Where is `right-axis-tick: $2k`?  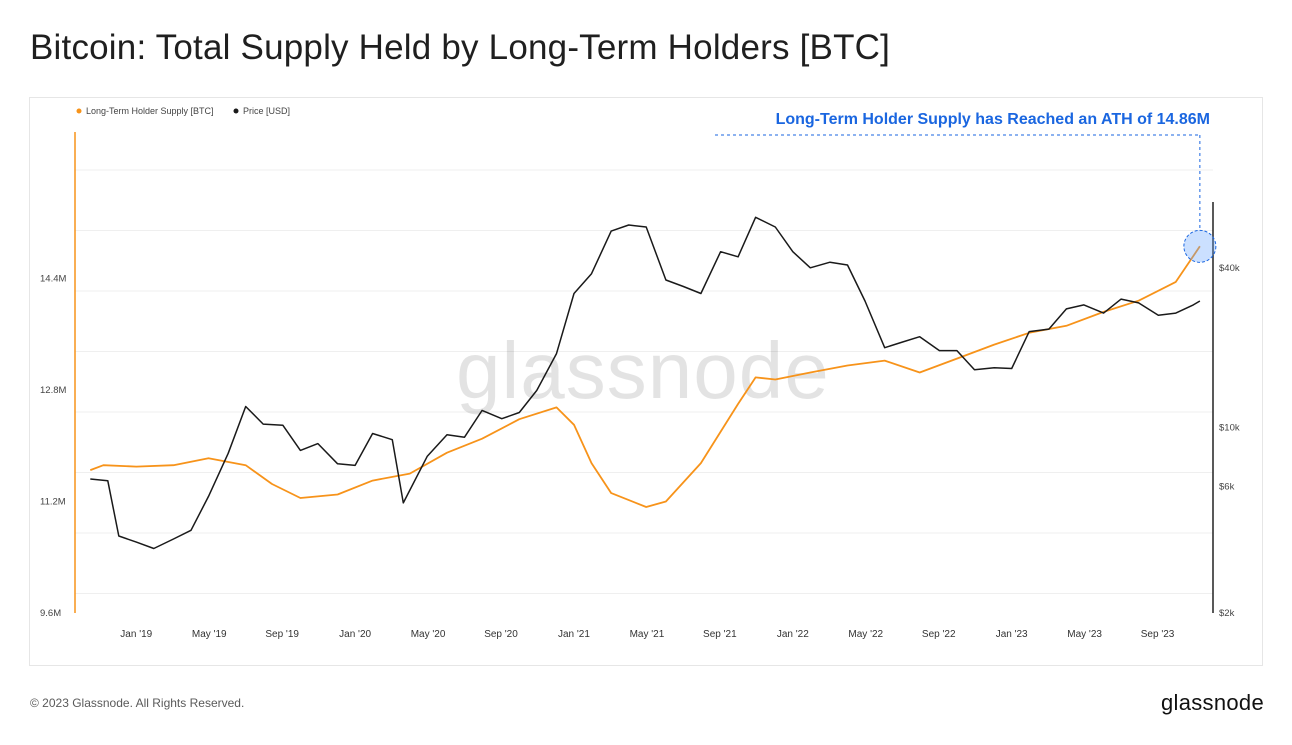
right-axis-tick: $2k is located at coordinates (1227, 613).